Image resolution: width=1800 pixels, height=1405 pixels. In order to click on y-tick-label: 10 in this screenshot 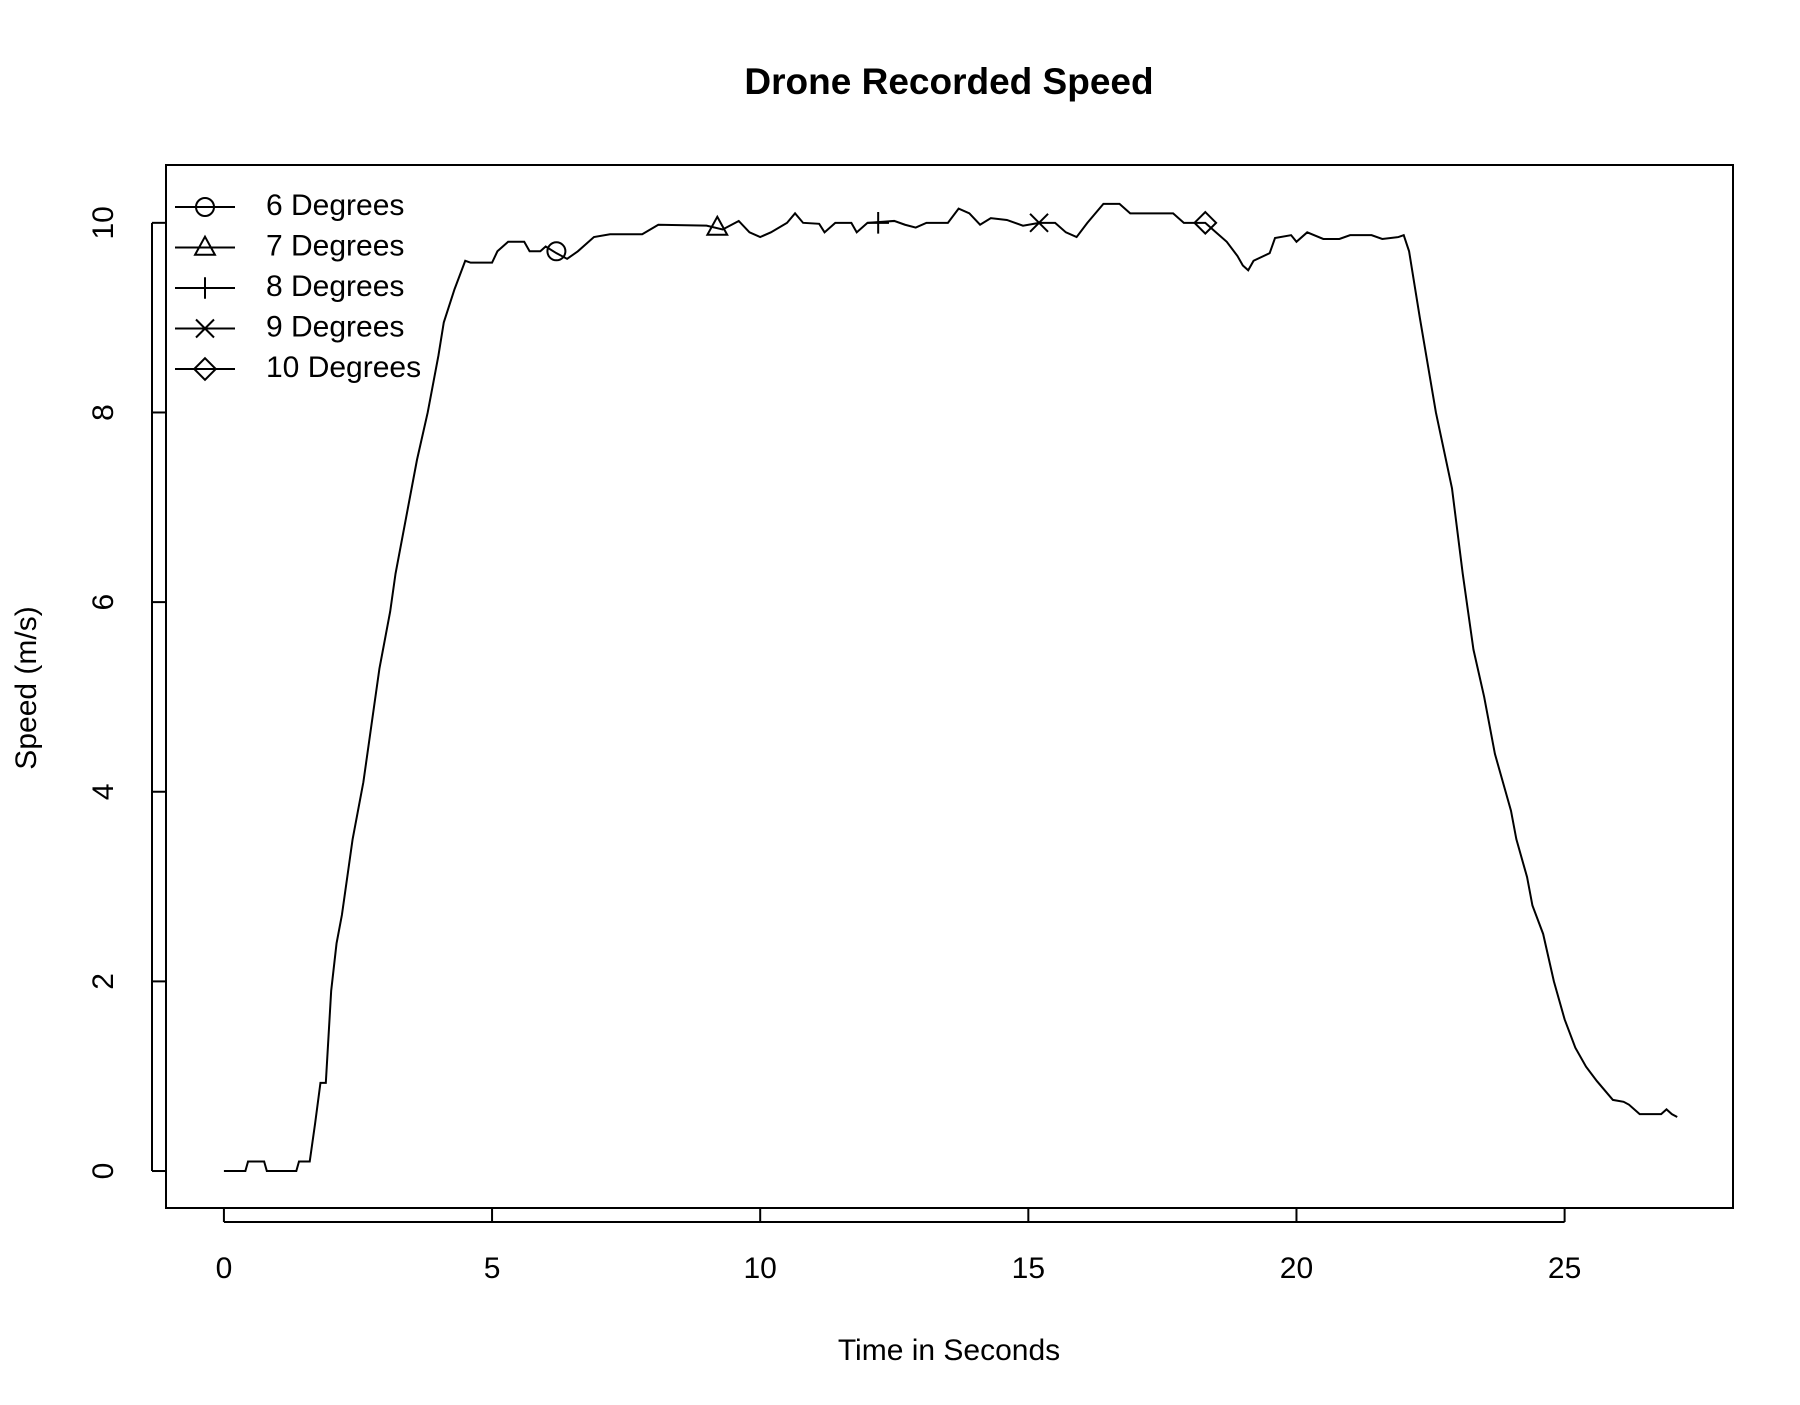, I will do `click(103, 222)`.